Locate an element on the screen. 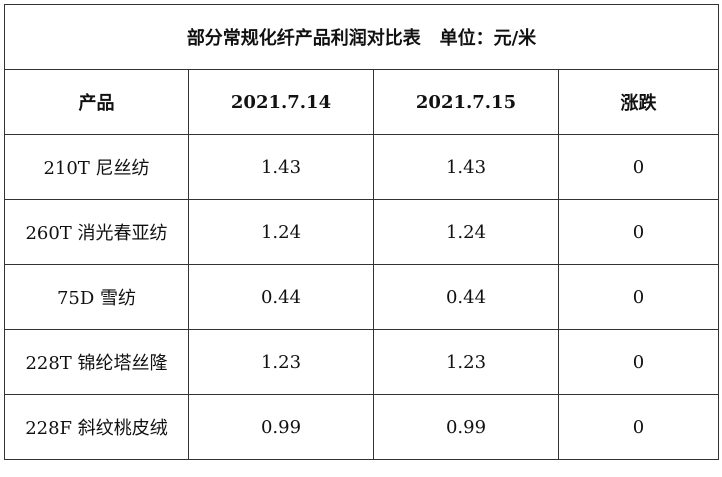 Image resolution: width=722 pixels, height=477 pixels. data-row: 210T 尼丝纺 1.43 1.43 0 is located at coordinates (361, 167).